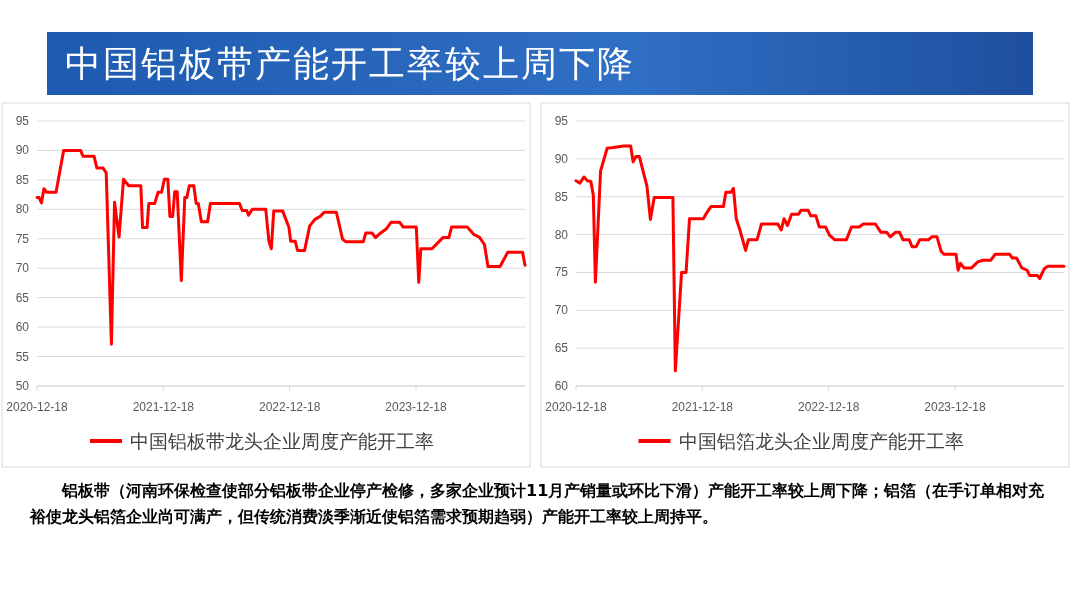  What do you see at coordinates (22, 356) in the screenshot?
I see `y-tick-label: 55` at bounding box center [22, 356].